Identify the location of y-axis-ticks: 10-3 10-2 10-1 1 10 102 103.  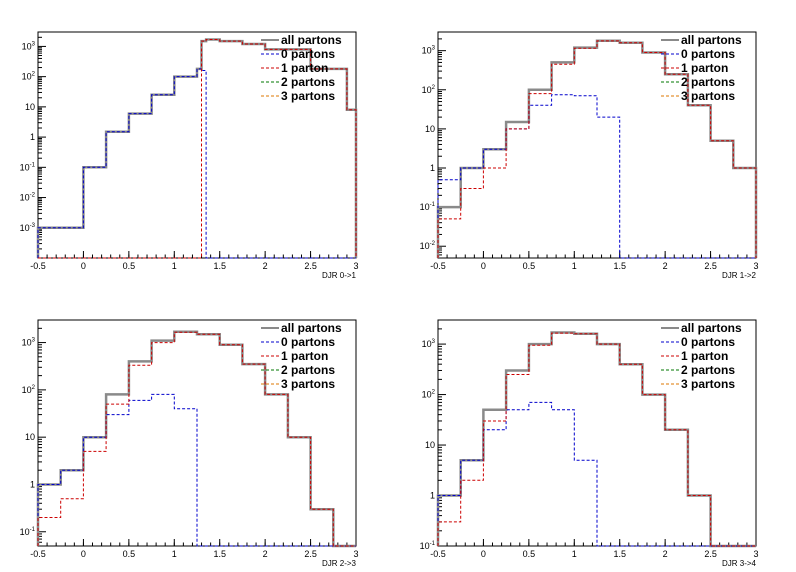
(33, 145).